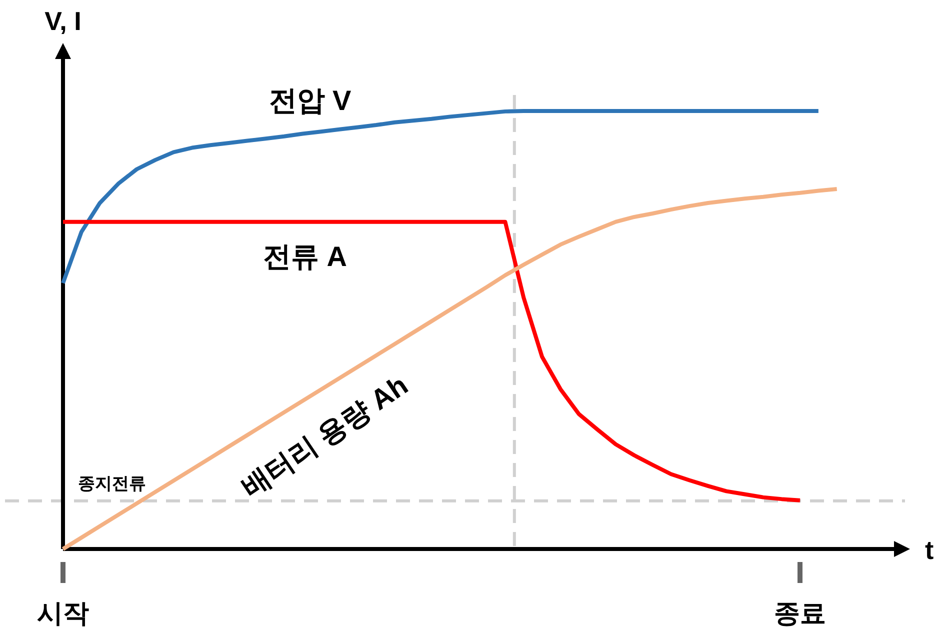 This screenshot has height=644, width=949. I want to click on x-tick-label: 종료, so click(800, 613).